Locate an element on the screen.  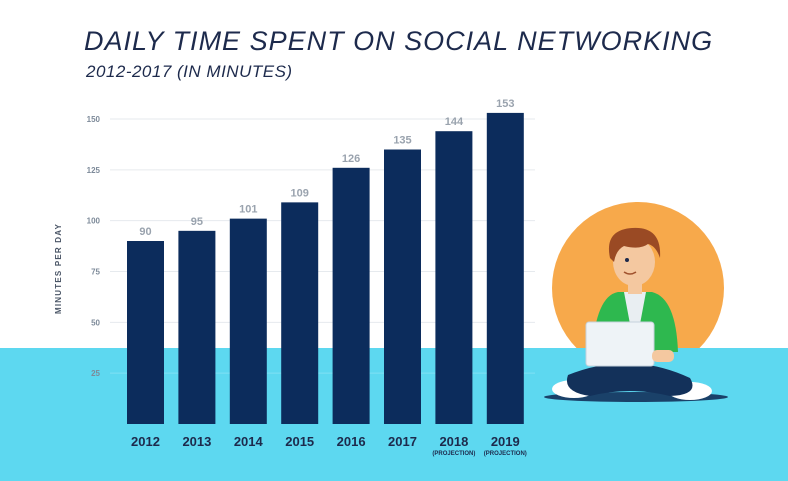
x-tick-label: 2012 is located at coordinates (145, 441).